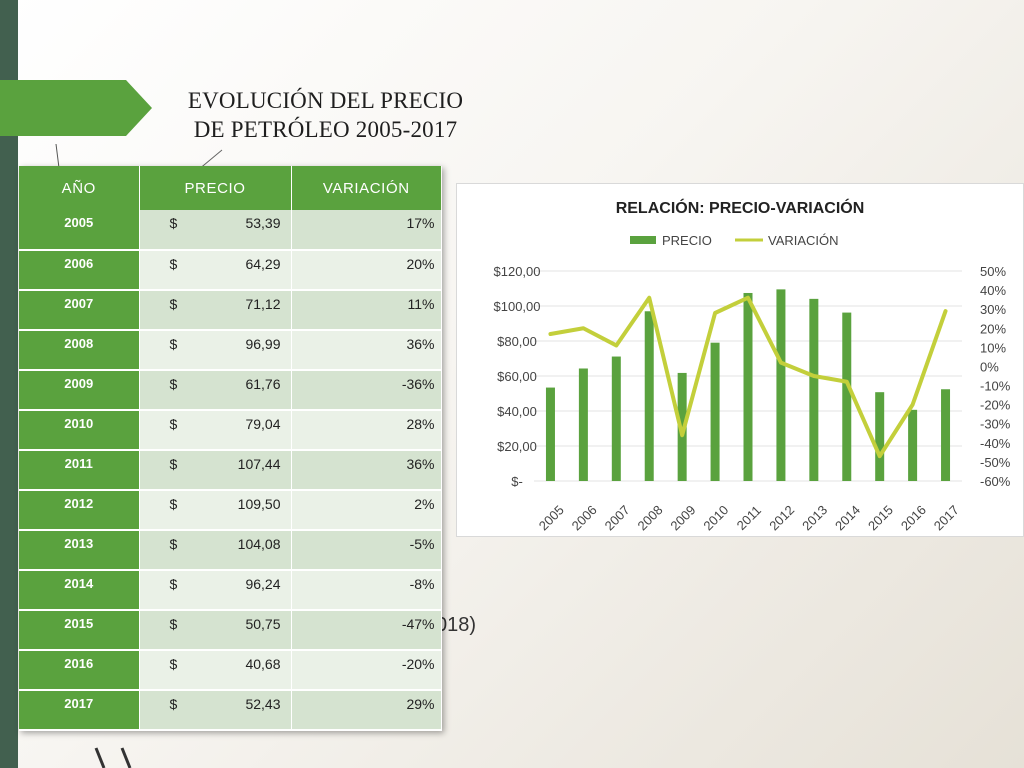 The width and height of the screenshot is (1024, 768). What do you see at coordinates (79, 350) in the screenshot?
I see `year-cell: 2008` at bounding box center [79, 350].